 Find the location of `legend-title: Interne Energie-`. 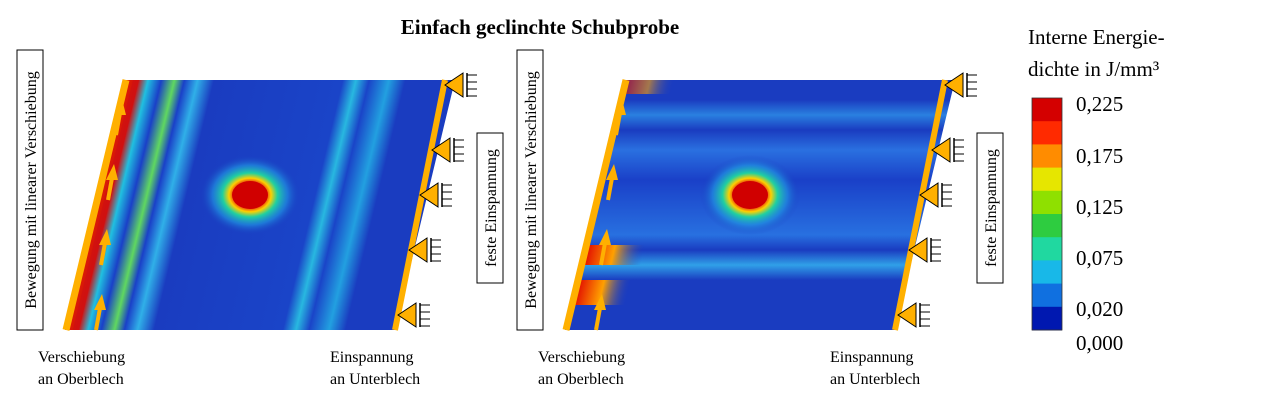

legend-title: Interne Energie- is located at coordinates (1096, 37).